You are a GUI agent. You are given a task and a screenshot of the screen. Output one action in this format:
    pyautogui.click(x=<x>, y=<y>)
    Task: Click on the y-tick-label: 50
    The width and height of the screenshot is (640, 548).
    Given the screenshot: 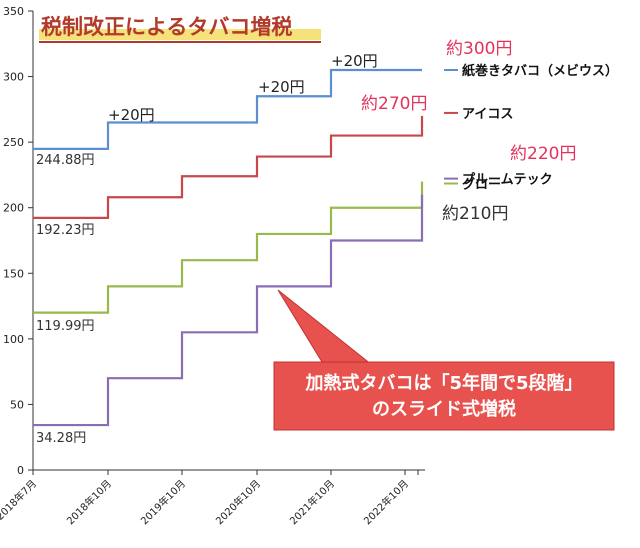 What is the action you would take?
    pyautogui.click(x=17, y=404)
    